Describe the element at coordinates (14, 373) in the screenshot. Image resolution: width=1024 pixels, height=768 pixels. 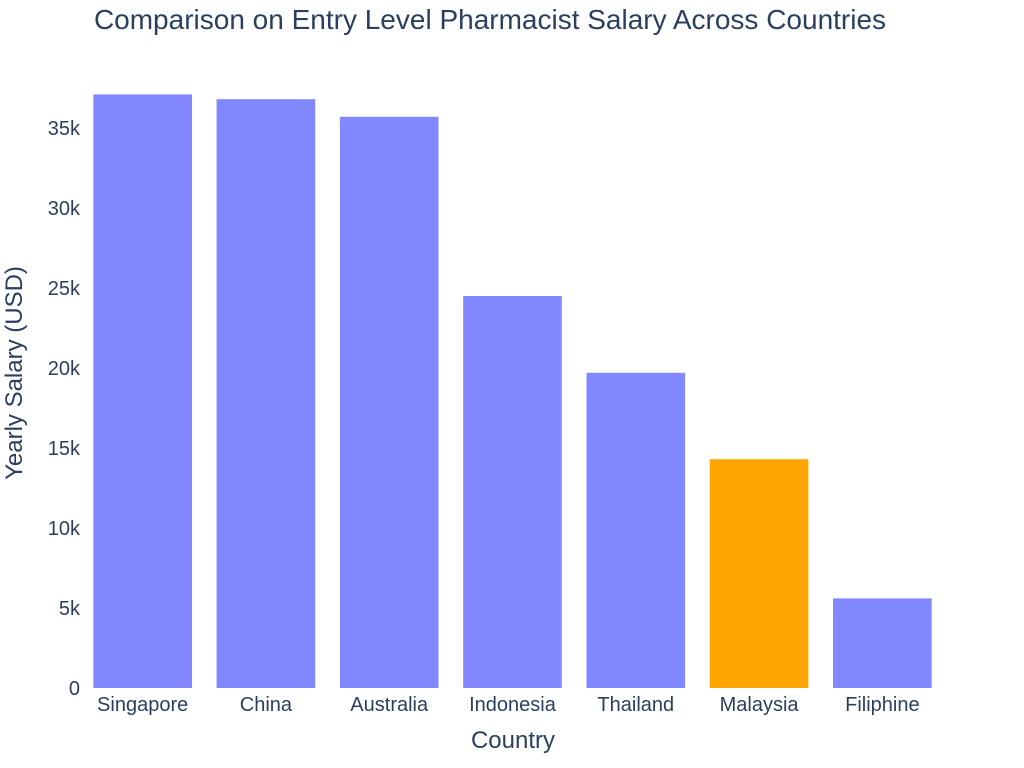
I see `y-axis-title: Yearly Salary (USD)` at that location.